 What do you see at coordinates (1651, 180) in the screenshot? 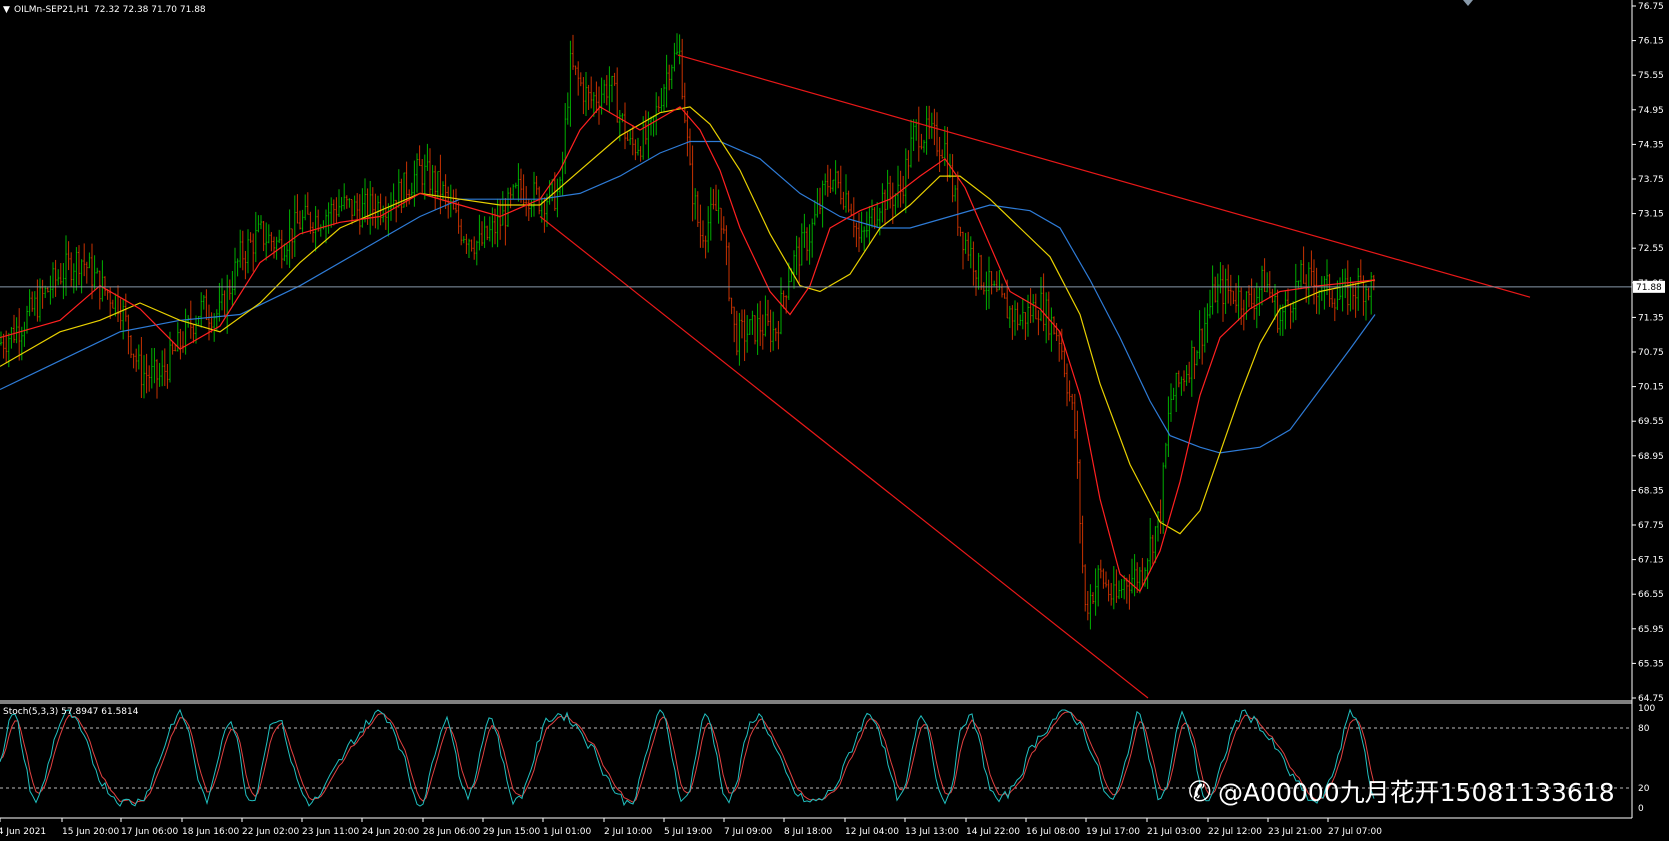
I see `price-tick-label: 73.75` at bounding box center [1651, 180].